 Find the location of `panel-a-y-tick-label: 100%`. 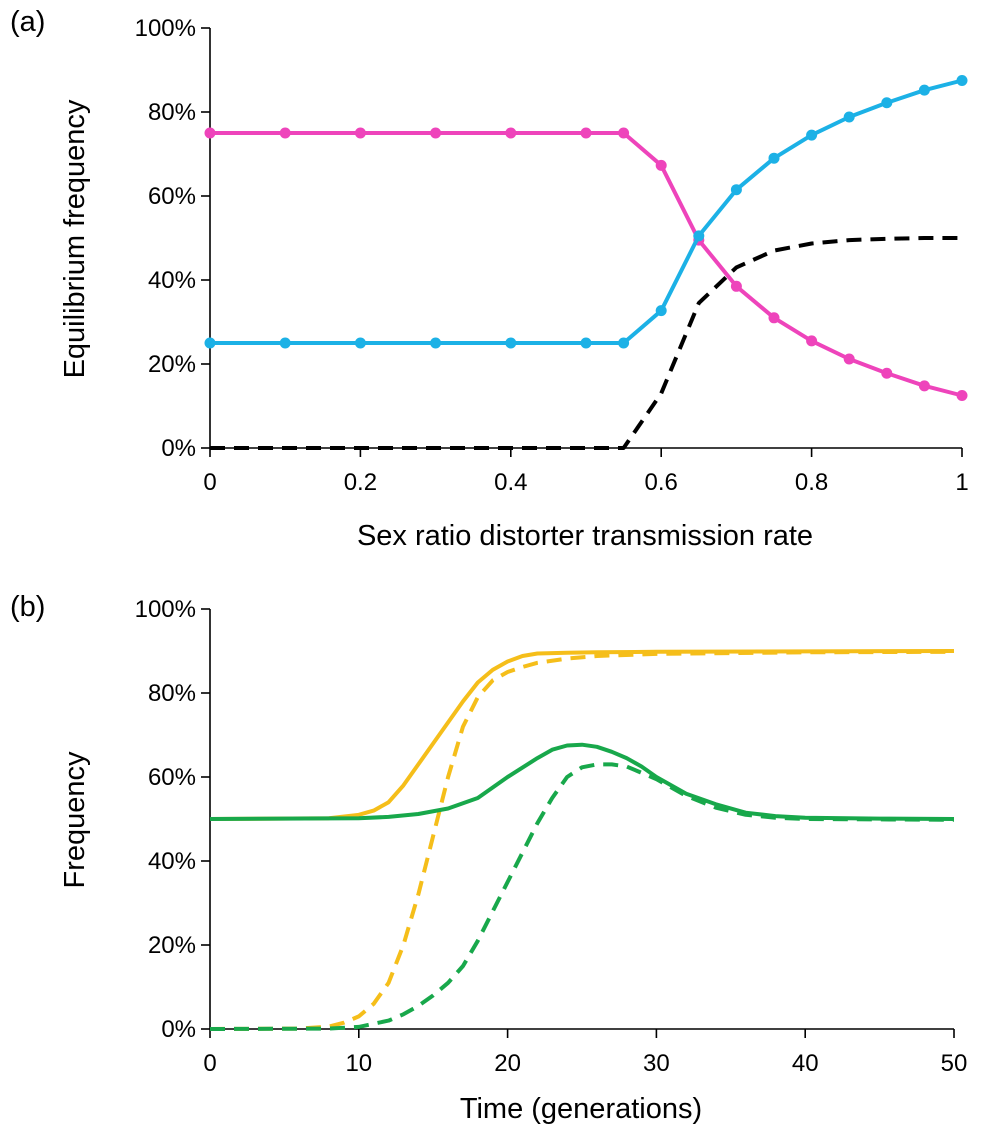

panel-a-y-tick-label: 100% is located at coordinates (165, 28).